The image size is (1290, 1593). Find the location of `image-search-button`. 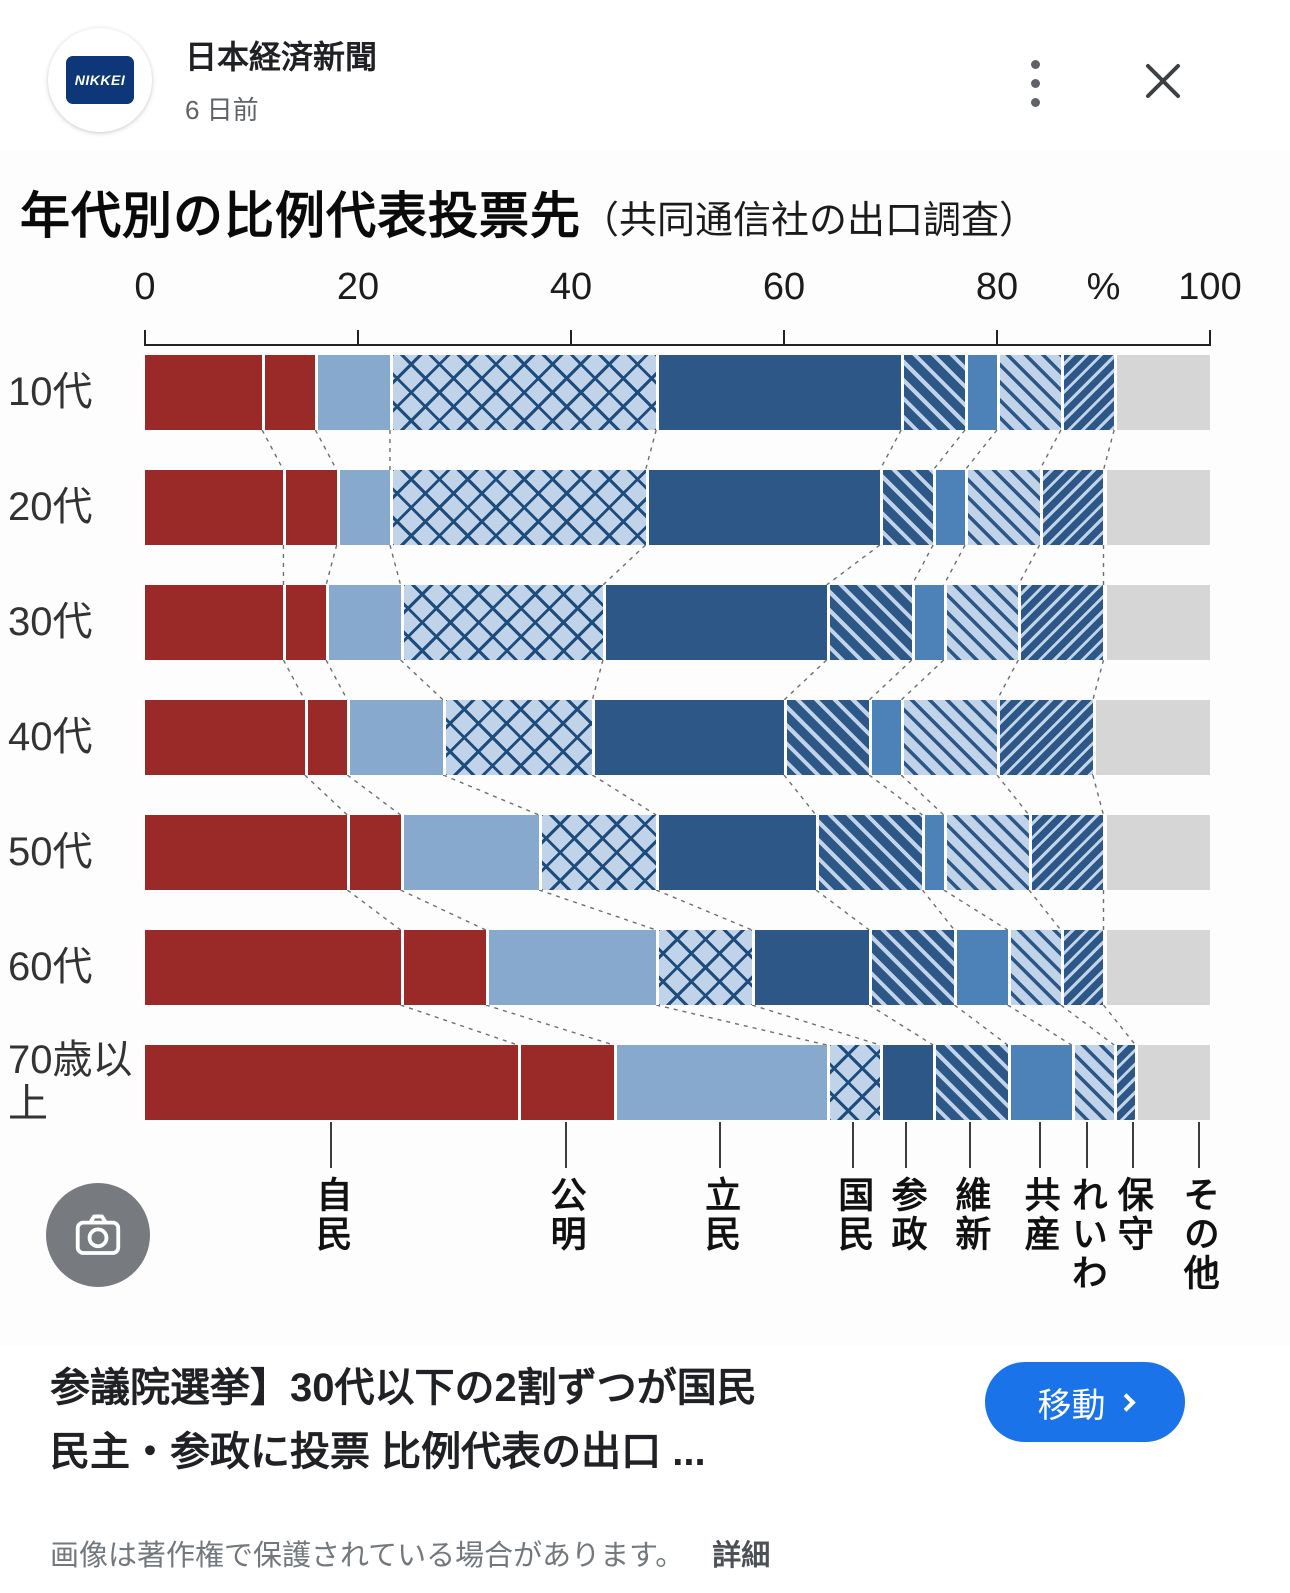

image-search-button is located at coordinates (98, 1235).